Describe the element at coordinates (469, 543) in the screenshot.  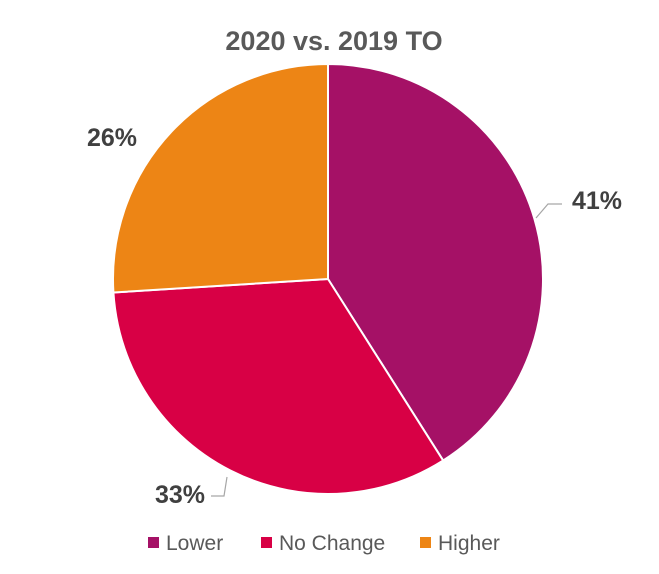
I see `legend-label-higher: Higher` at that location.